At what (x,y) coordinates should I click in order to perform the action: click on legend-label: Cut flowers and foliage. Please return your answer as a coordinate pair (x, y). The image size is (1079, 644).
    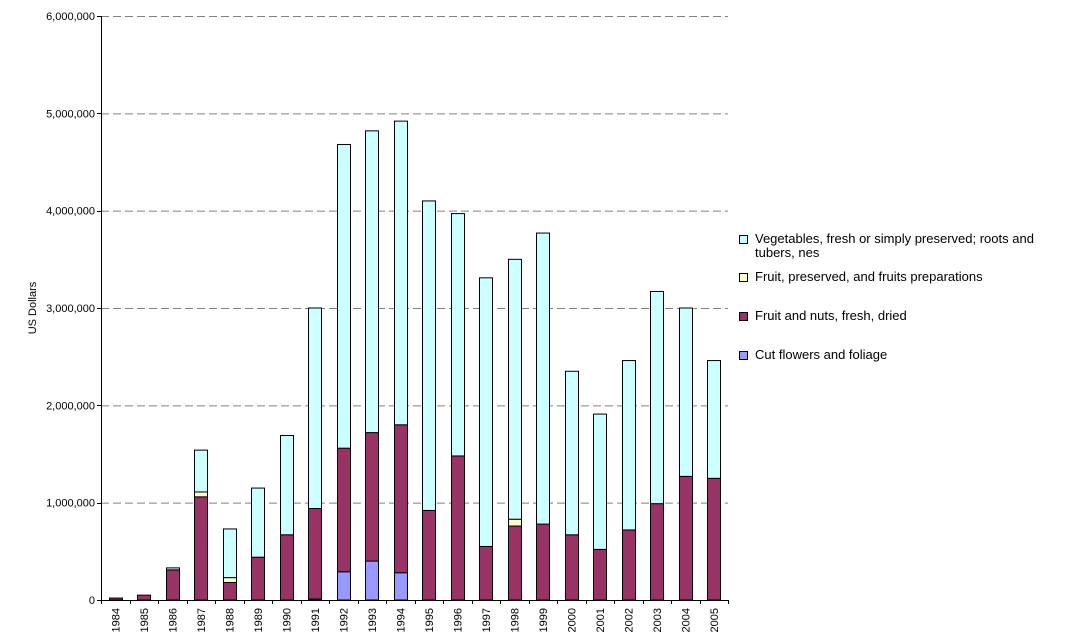
    Looking at the image, I should click on (821, 354).